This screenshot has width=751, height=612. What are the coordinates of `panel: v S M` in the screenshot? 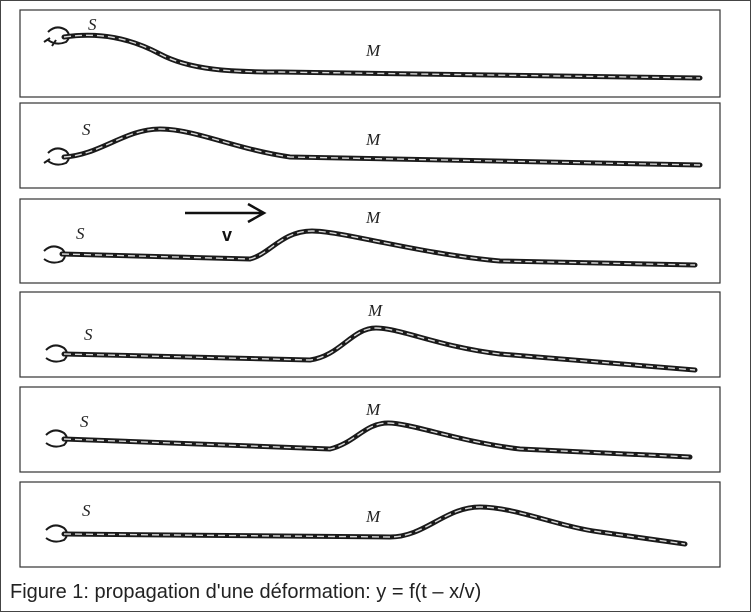 It's located at (370, 241).